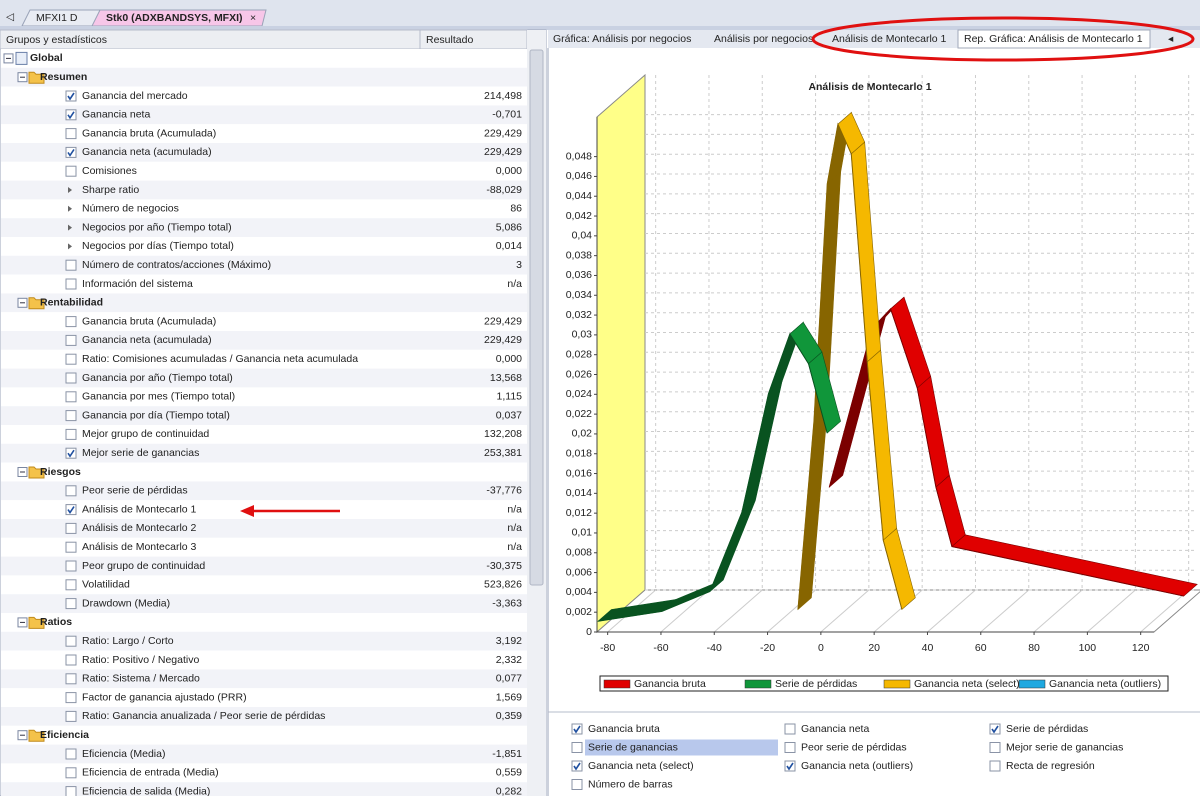 The height and width of the screenshot is (801, 1200). What do you see at coordinates (630, 784) in the screenshot?
I see `option-label: Número de barras` at bounding box center [630, 784].